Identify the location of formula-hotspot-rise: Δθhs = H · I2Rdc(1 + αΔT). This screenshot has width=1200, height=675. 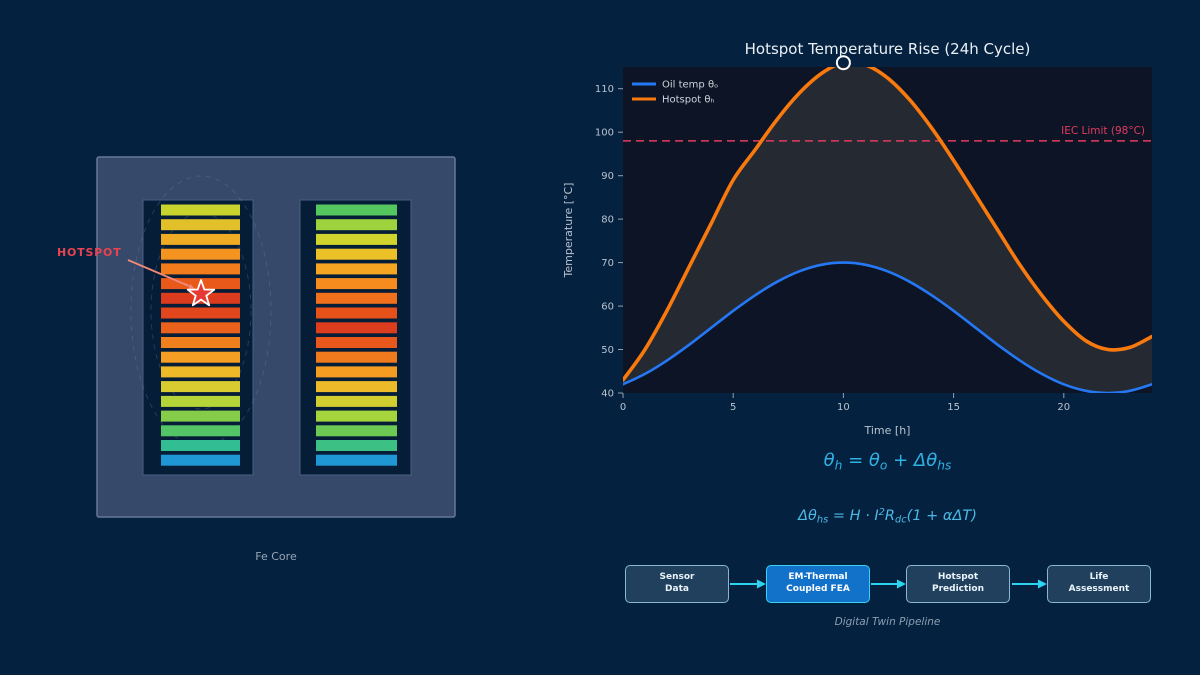
(887, 516).